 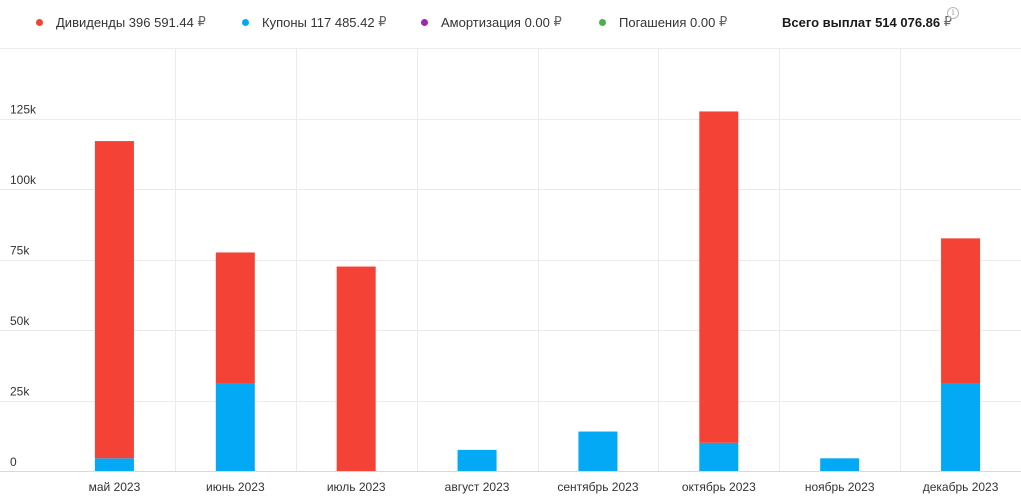 What do you see at coordinates (481, 22) in the screenshot?
I see `legend-amortization-label: Амортизация` at bounding box center [481, 22].